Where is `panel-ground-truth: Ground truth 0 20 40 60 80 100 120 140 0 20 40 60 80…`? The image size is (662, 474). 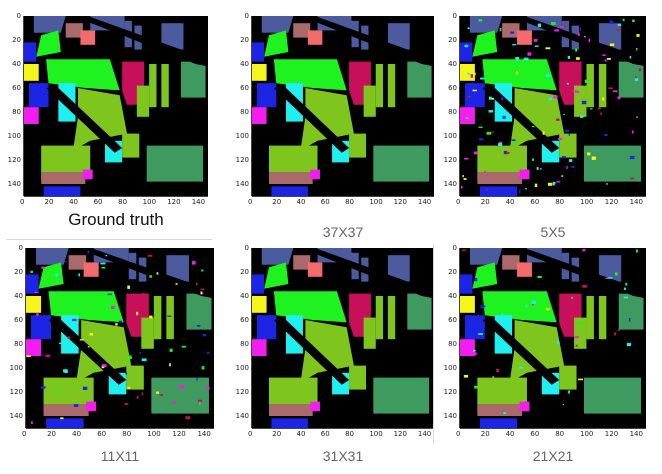
panel-ground-truth: Ground truth 0 20 40 60 80 100 120 140 0 20 40 60 80… is located at coordinates (109, 124).